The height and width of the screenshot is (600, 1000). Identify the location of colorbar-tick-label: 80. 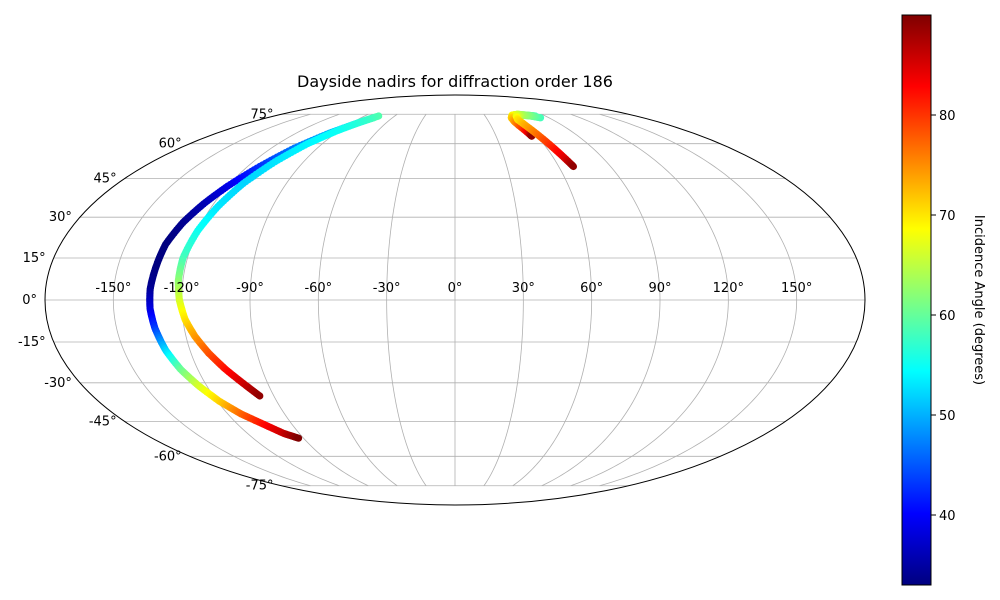
(947, 116).